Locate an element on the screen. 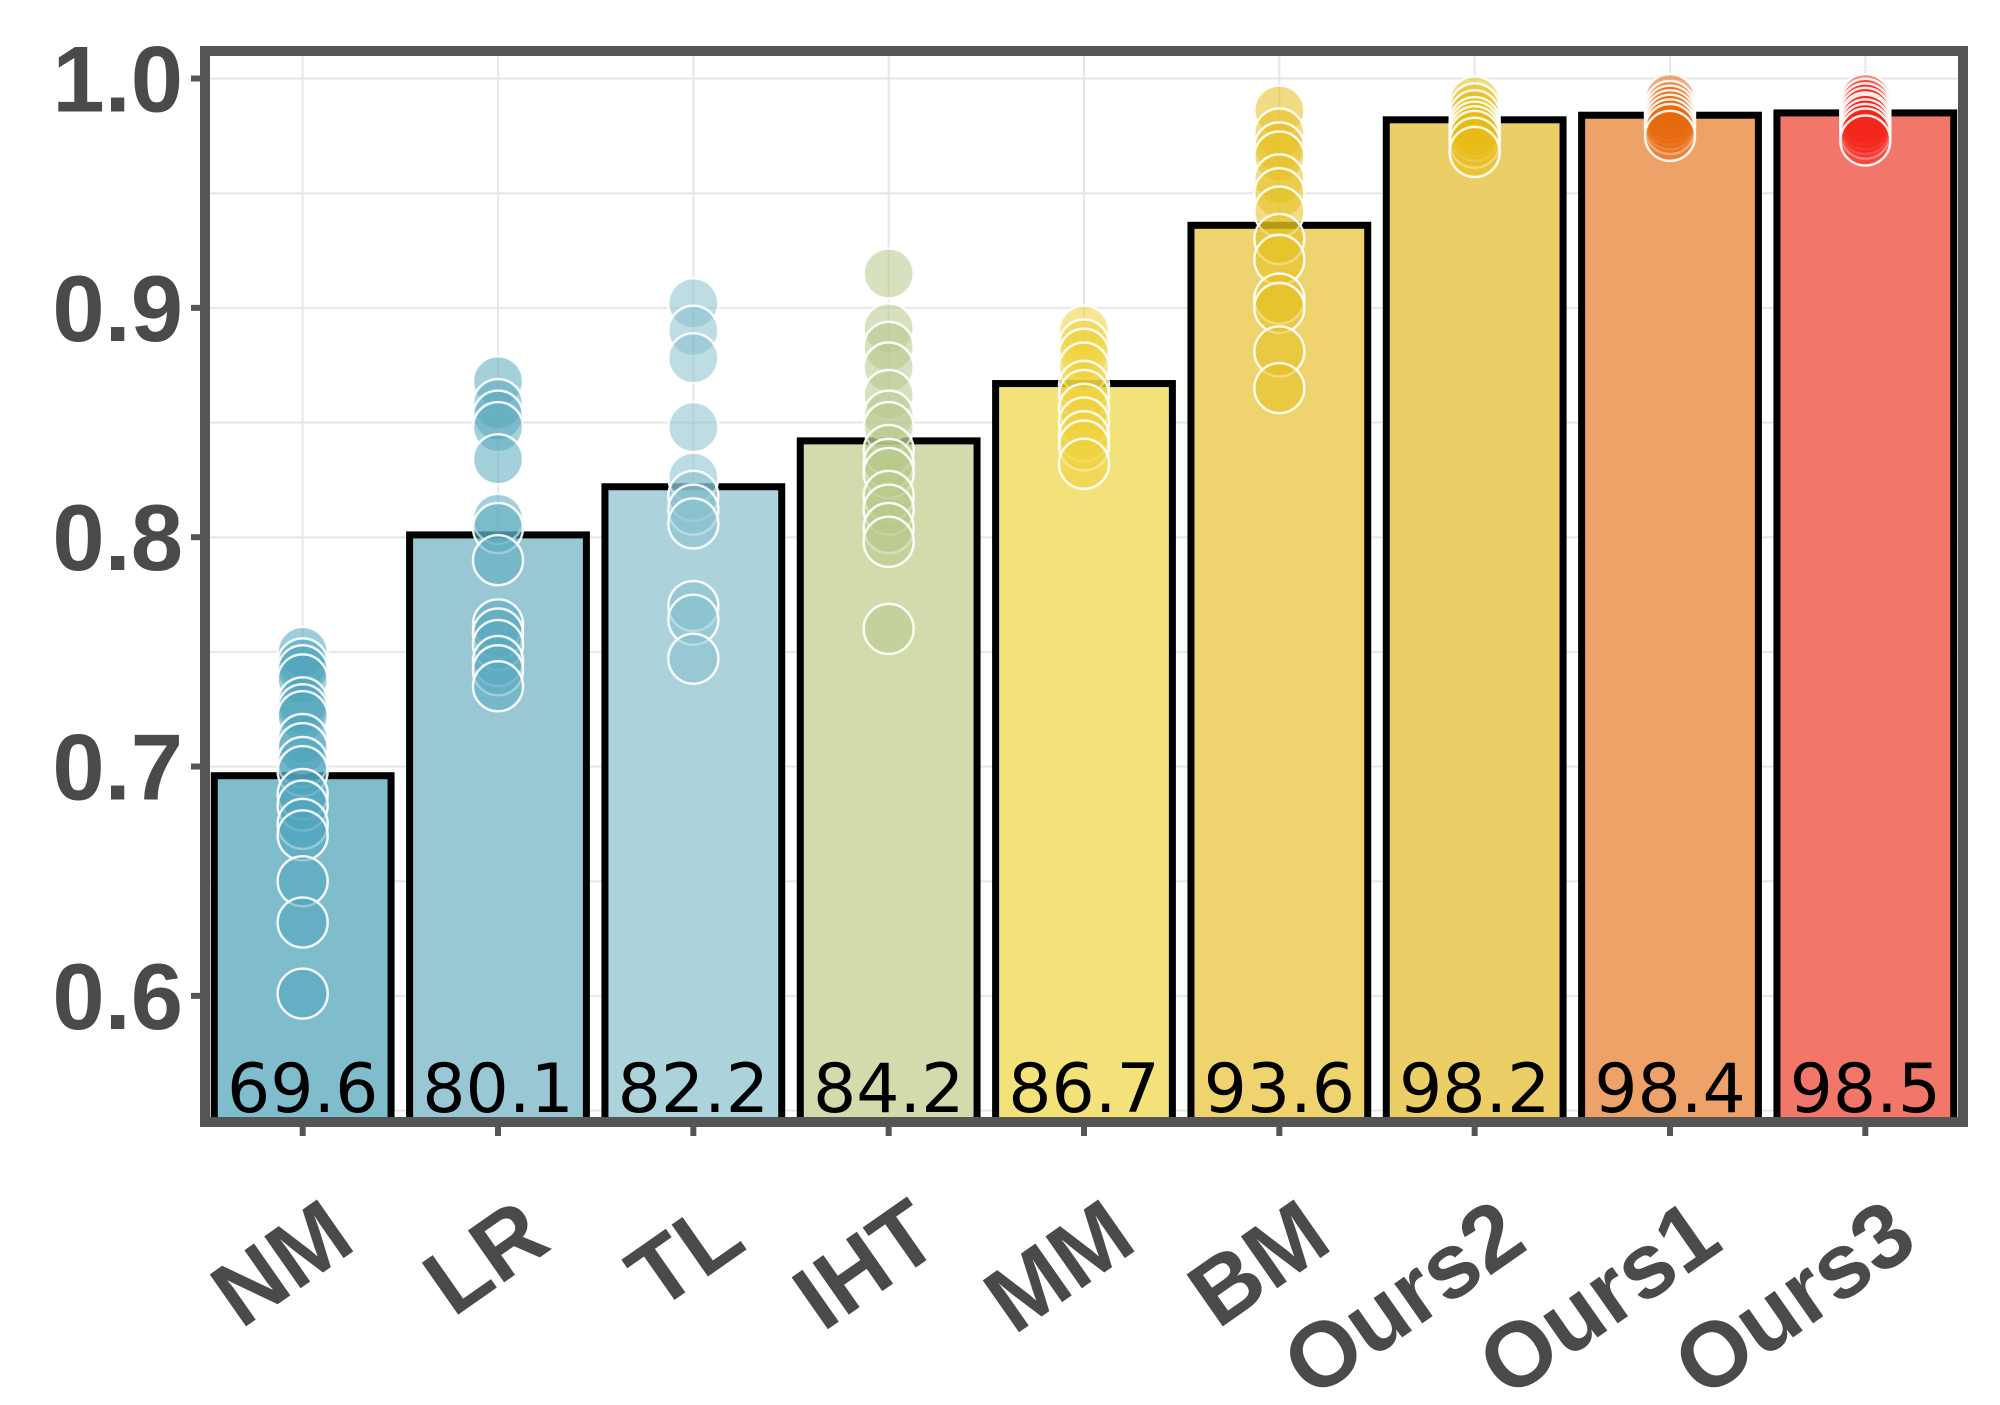  x-tick-label: NM is located at coordinates (282, 1264).